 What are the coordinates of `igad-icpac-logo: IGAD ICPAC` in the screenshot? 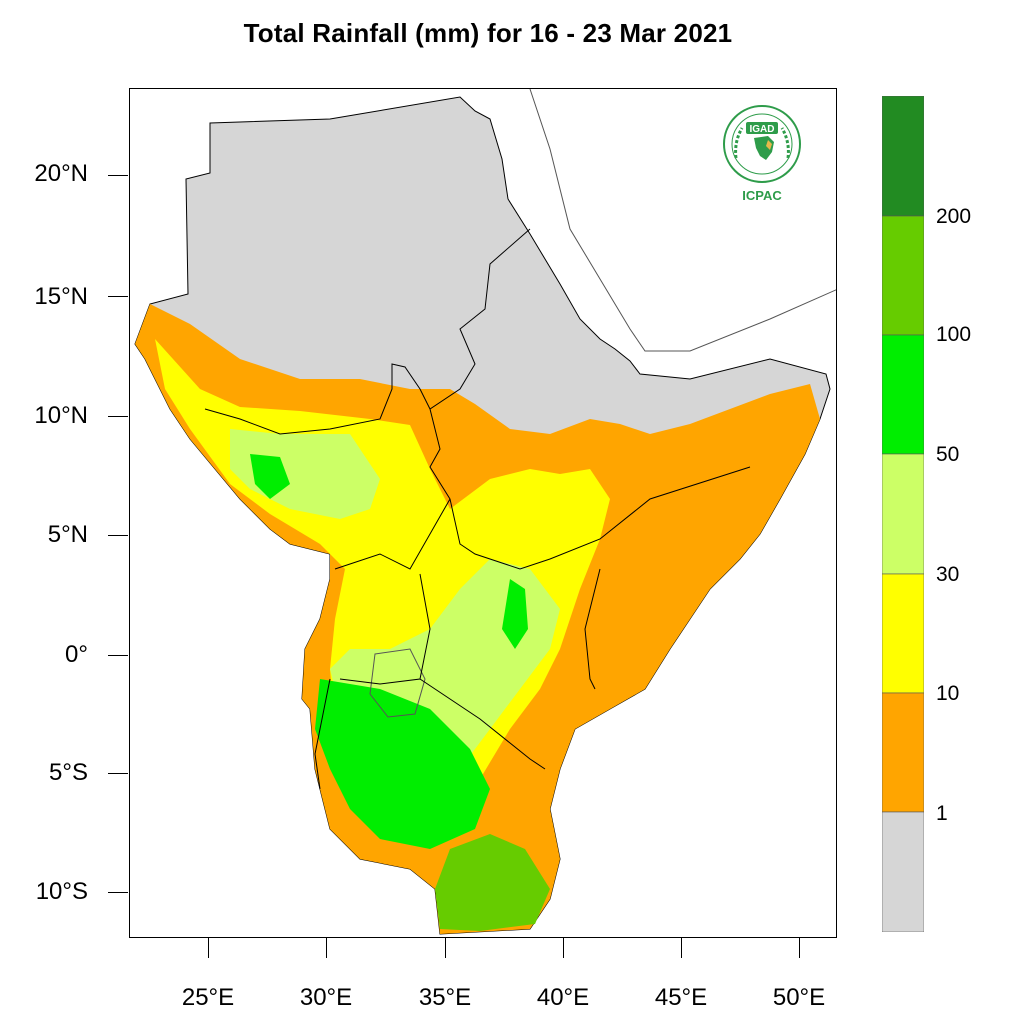 It's located at (762, 156).